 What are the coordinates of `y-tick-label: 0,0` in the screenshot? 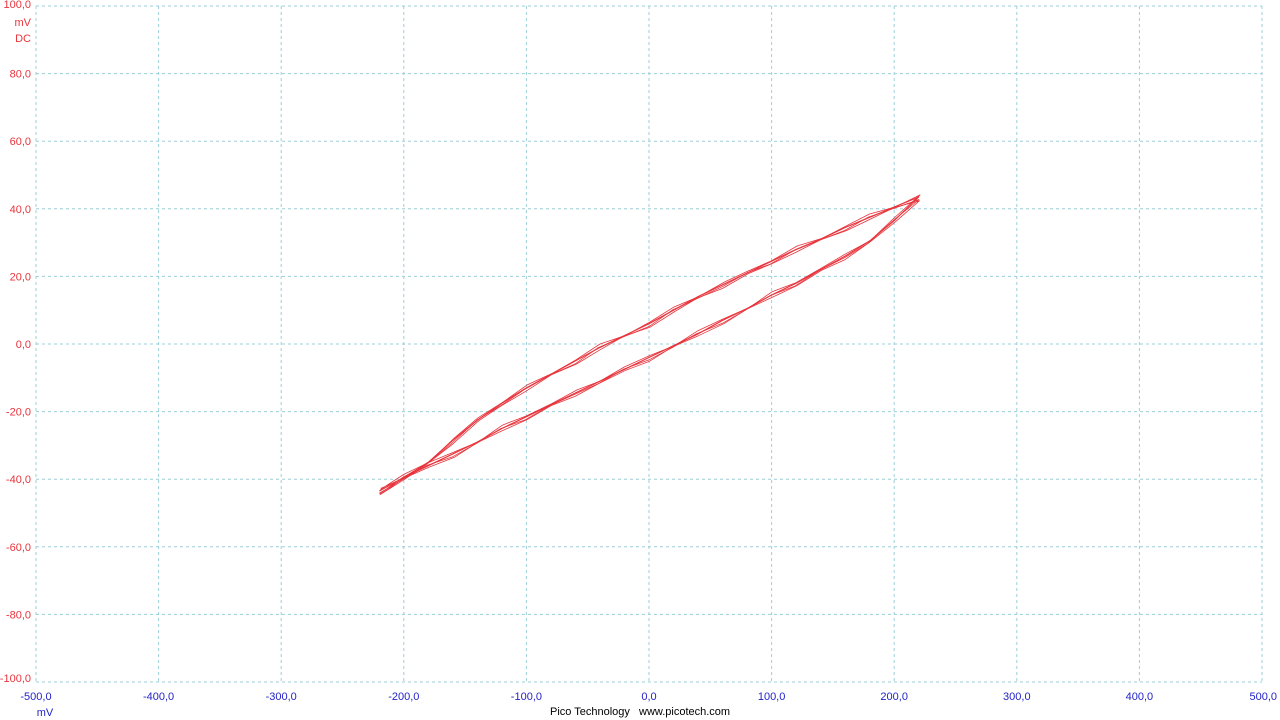 It's located at (23, 345).